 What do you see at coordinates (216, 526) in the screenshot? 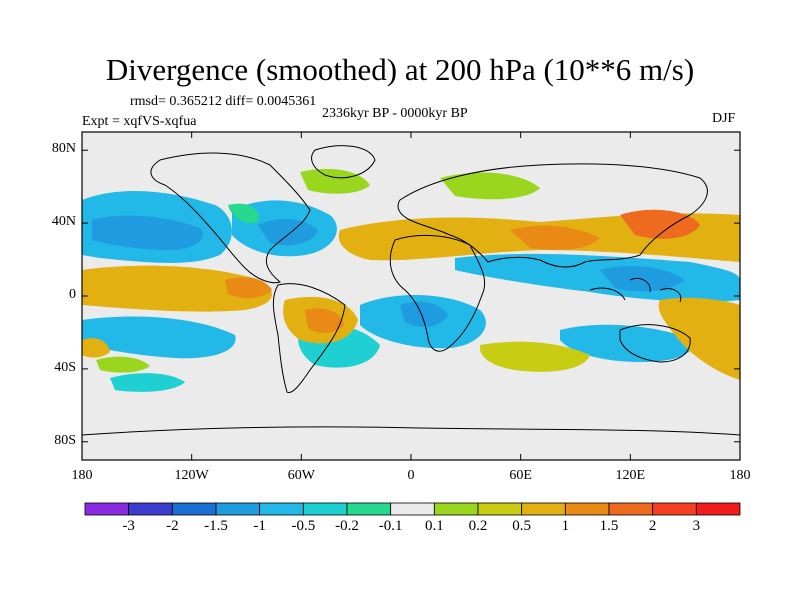
I see `colorbar-label: -1.5` at bounding box center [216, 526].